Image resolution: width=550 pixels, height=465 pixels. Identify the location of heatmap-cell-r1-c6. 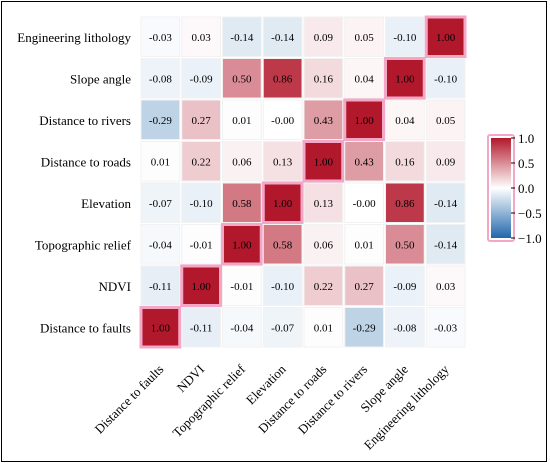
(405, 78).